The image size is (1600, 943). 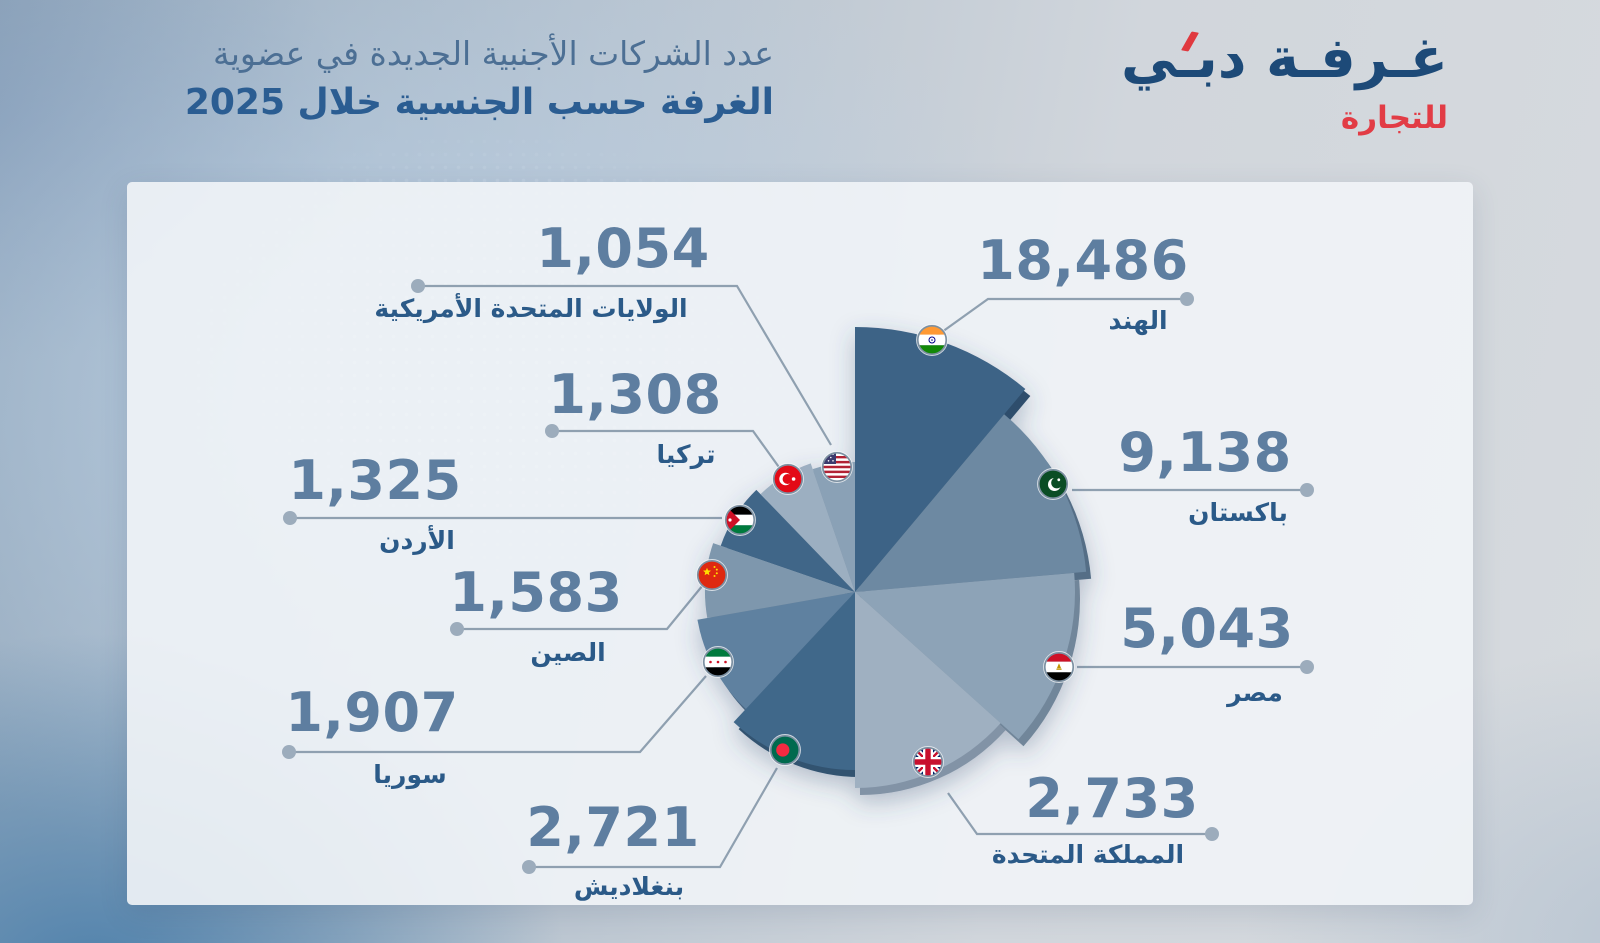 I want to click on turkey-flag-icon, so click(x=788, y=479).